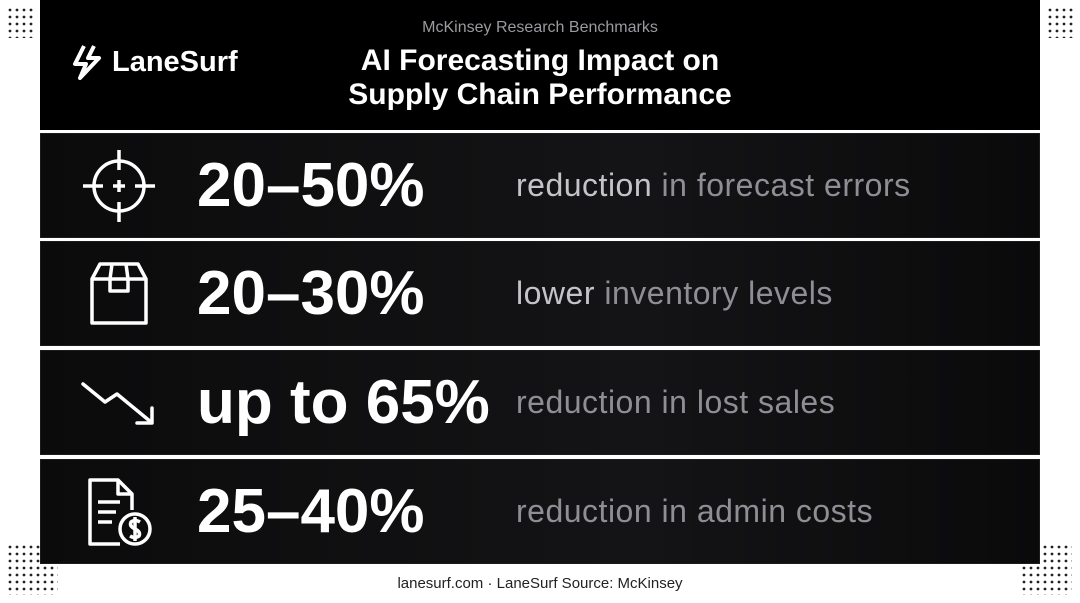 Image resolution: width=1080 pixels, height=603 pixels. I want to click on description: reduction in admin costs, so click(695, 511).